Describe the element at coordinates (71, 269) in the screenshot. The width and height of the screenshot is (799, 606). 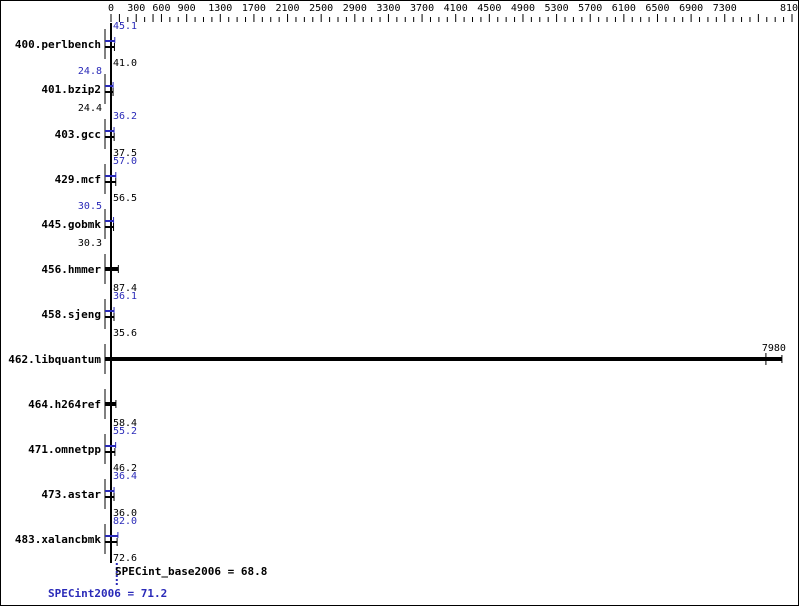
I see `benchmark-label: 456.hmmer` at that location.